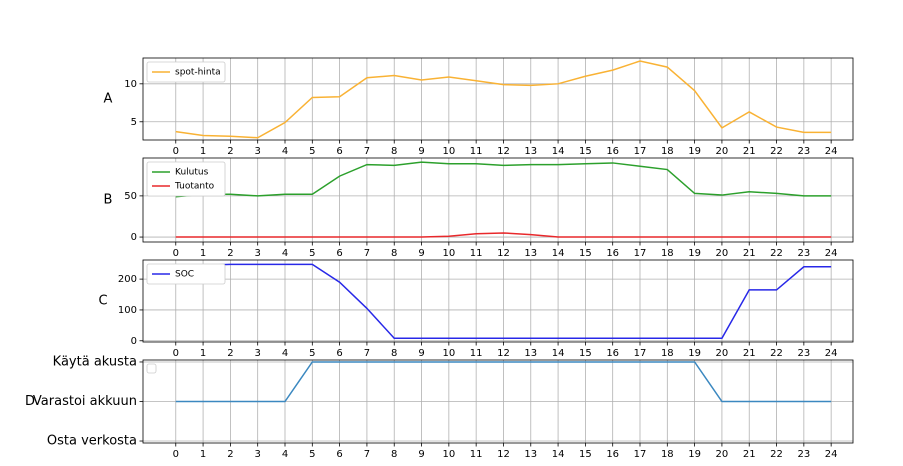 This screenshot has height=466, width=903. Describe the element at coordinates (108, 200) in the screenshot. I see `y-axis-label: B` at that location.